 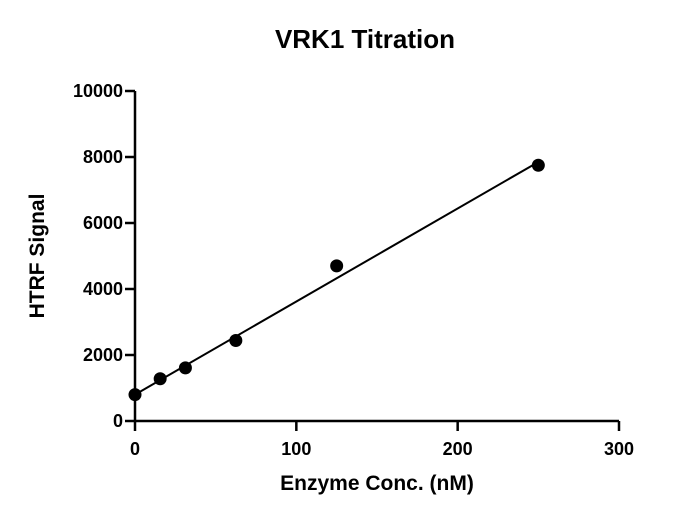 What do you see at coordinates (377, 483) in the screenshot?
I see `x-axis-label: Enzyme Conc. (nM)` at bounding box center [377, 483].